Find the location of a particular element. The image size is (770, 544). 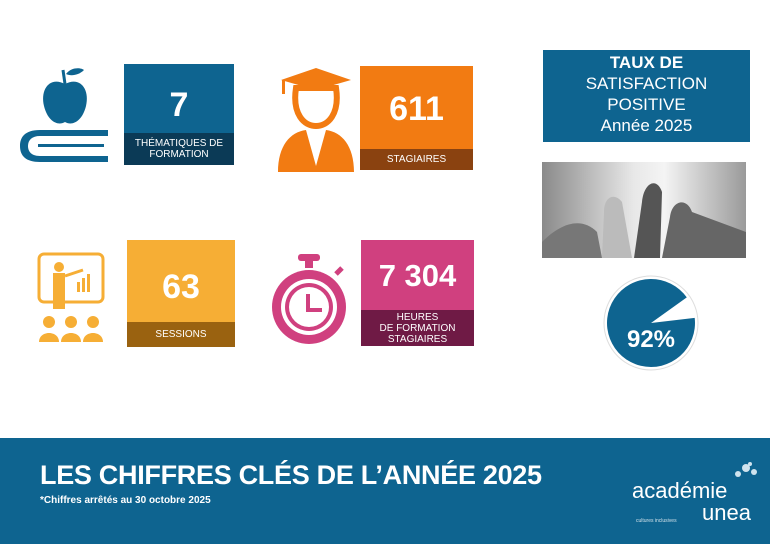

stat-tile-thematiques: 7 THÉMATIQUES DE FORMATION is located at coordinates (179, 114).